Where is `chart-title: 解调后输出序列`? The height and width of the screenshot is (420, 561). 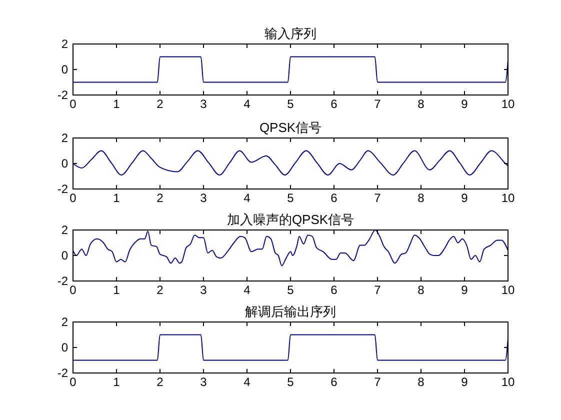 chart-title: 解调后输出序列 is located at coordinates (290, 311).